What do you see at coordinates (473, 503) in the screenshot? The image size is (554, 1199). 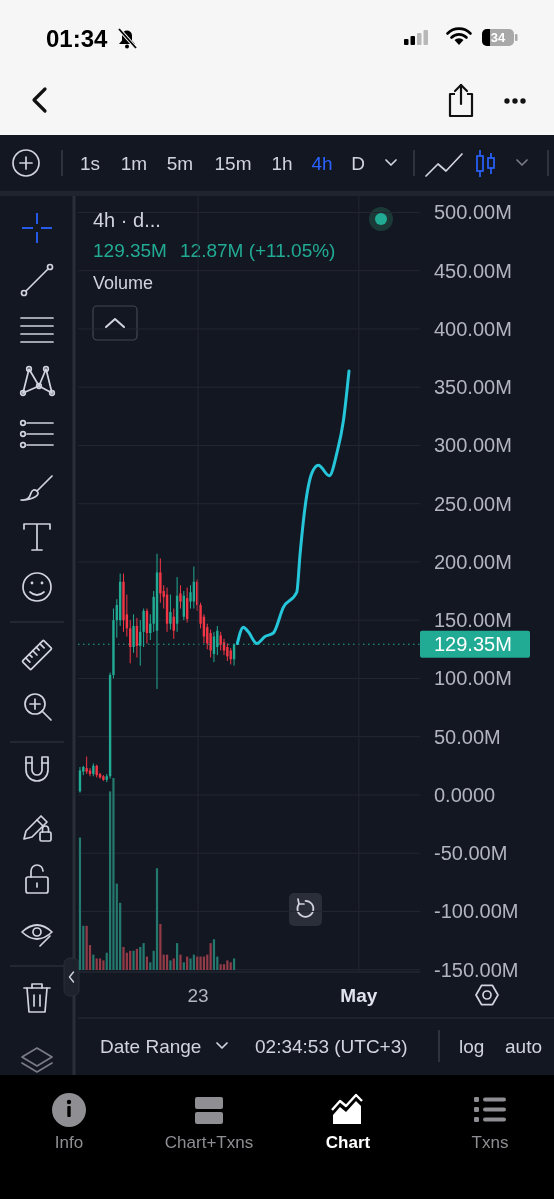 I see `y-tick-label: 250.00M` at bounding box center [473, 503].